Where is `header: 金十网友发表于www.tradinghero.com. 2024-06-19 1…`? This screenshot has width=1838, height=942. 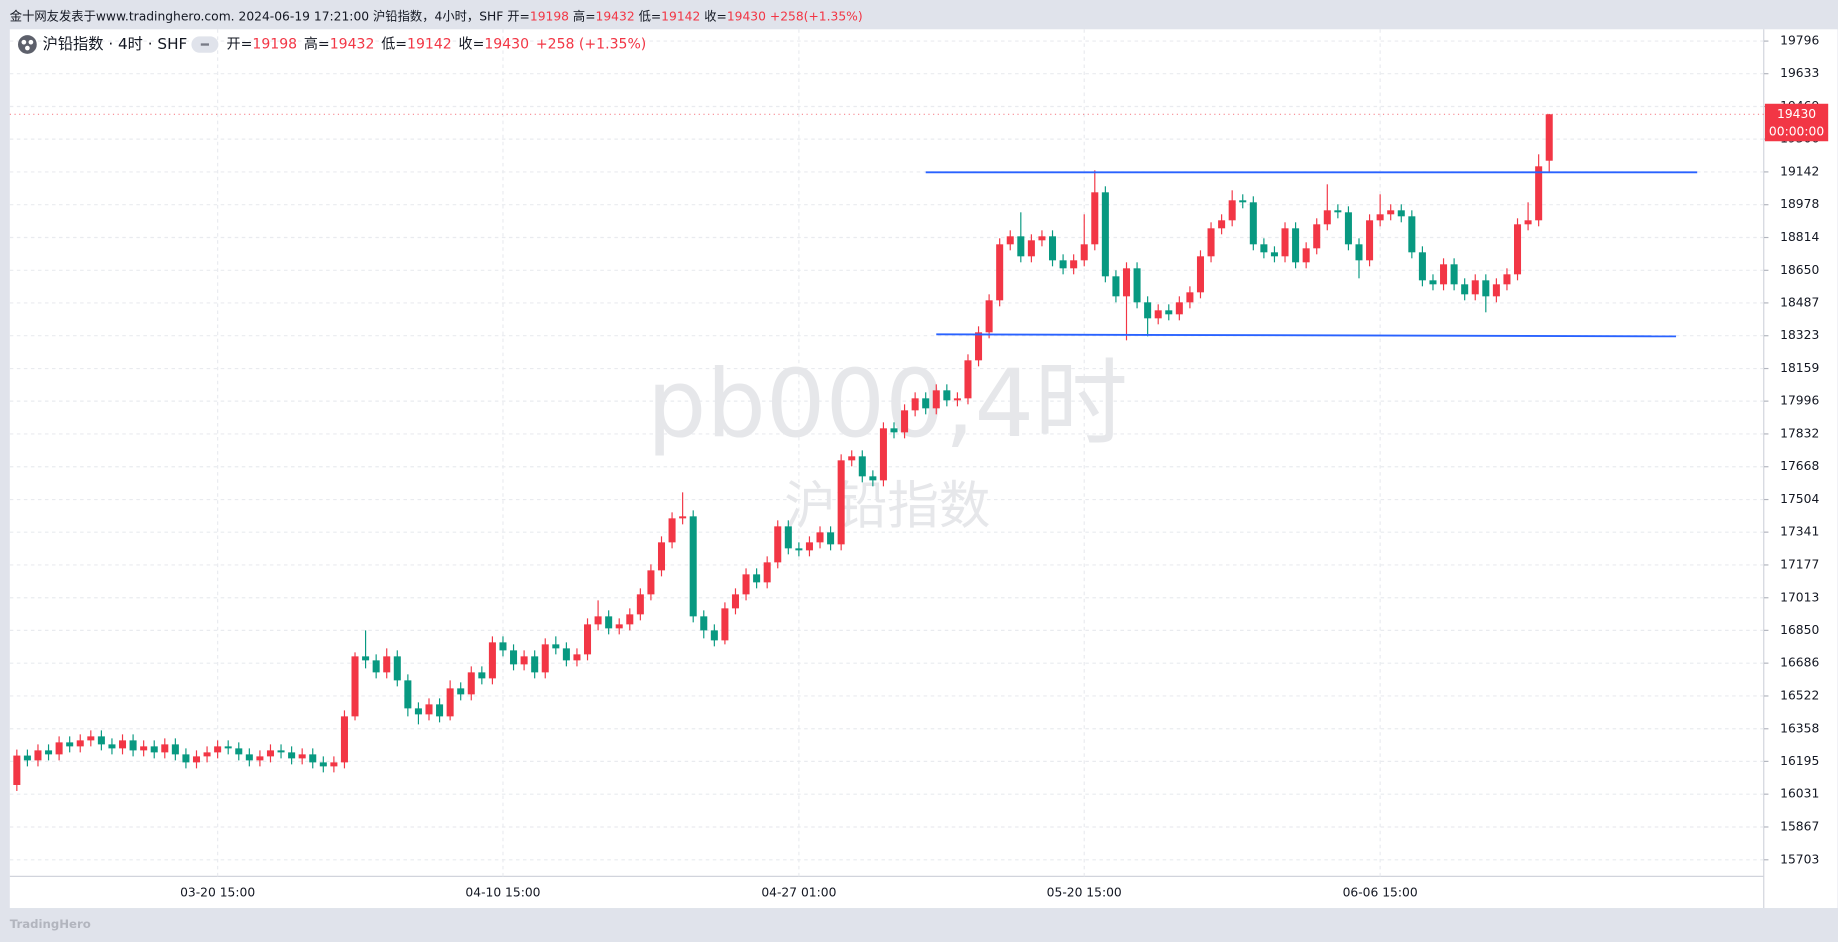
header: 金十网友发表于www.tradinghero.com. 2024-06-19 1… is located at coordinates (436, 15).